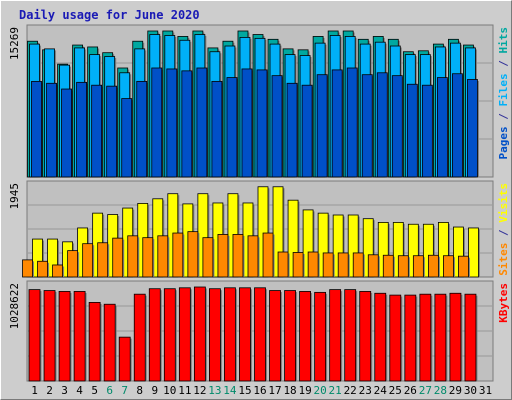  Describe the element at coordinates (230, 390) in the screenshot. I see `x-tick-label-14: 14` at that location.